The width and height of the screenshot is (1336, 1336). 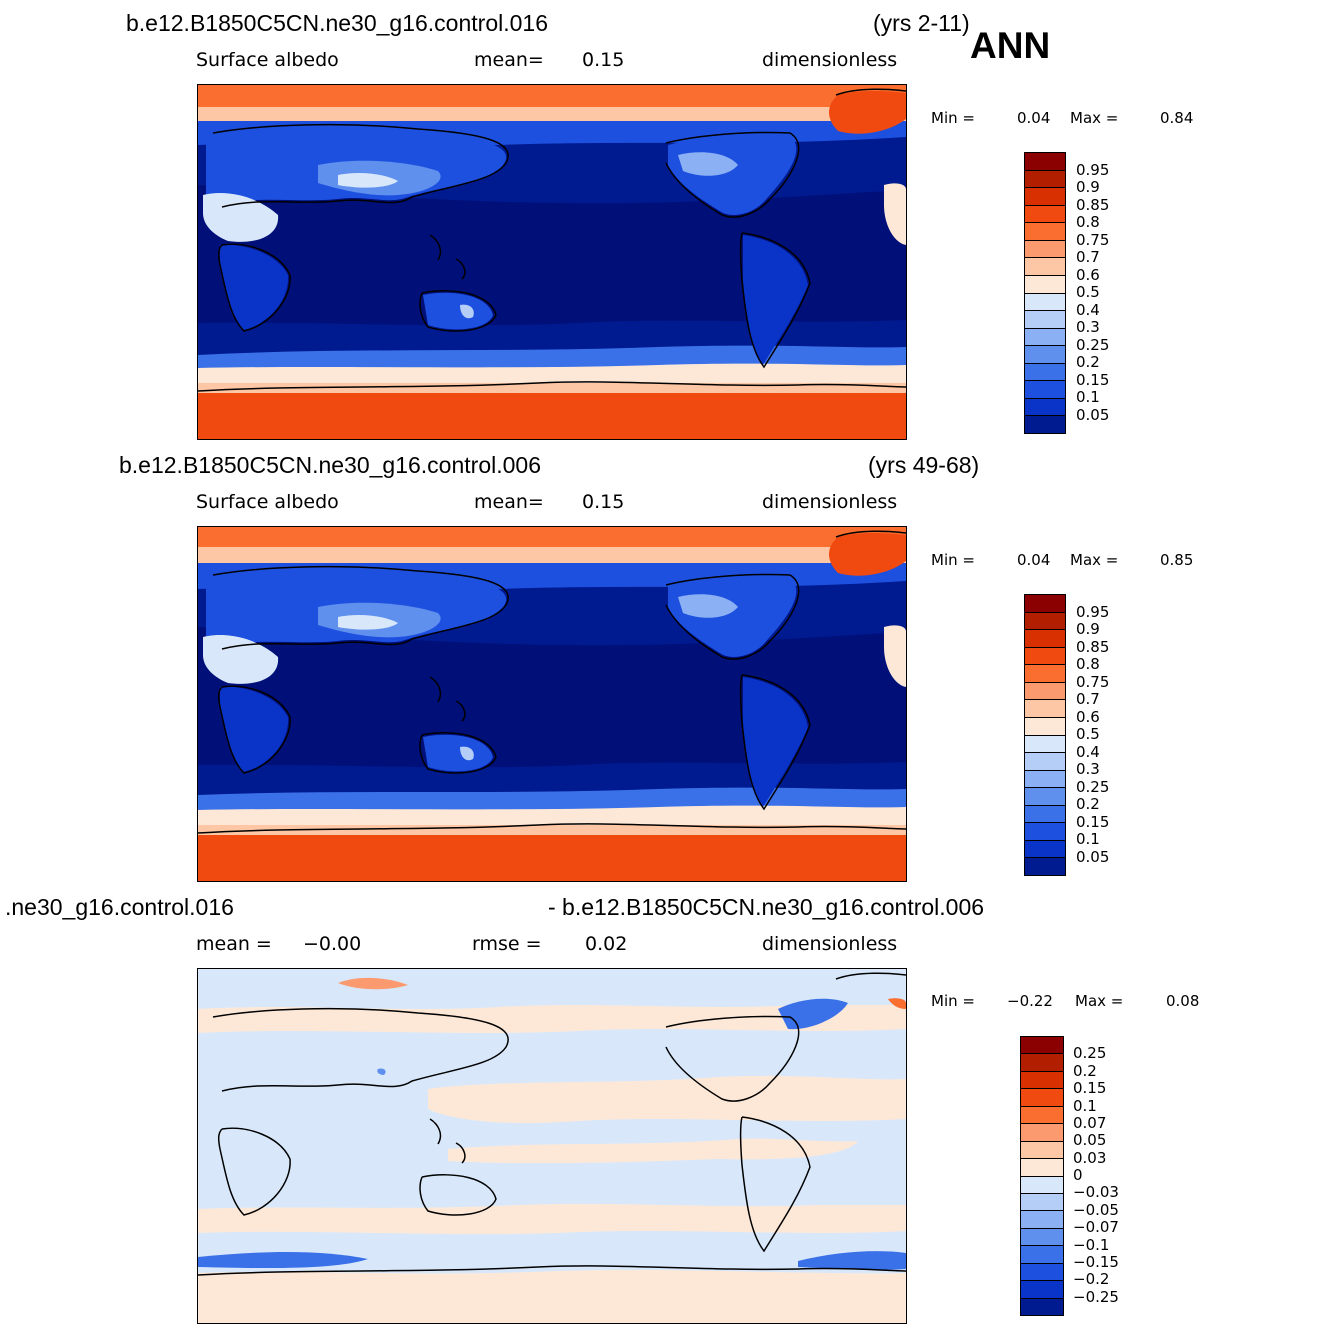 What do you see at coordinates (1078, 1175) in the screenshot?
I see `colorbar-tick-label: 0` at bounding box center [1078, 1175].